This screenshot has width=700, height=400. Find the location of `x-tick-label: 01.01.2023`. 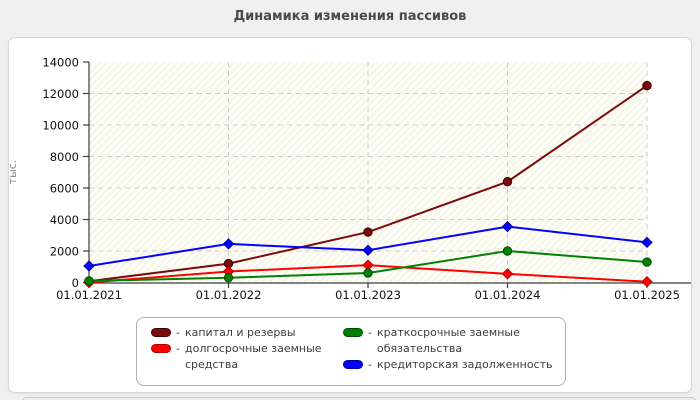

x-tick-label: 01.01.2023 is located at coordinates (368, 295).